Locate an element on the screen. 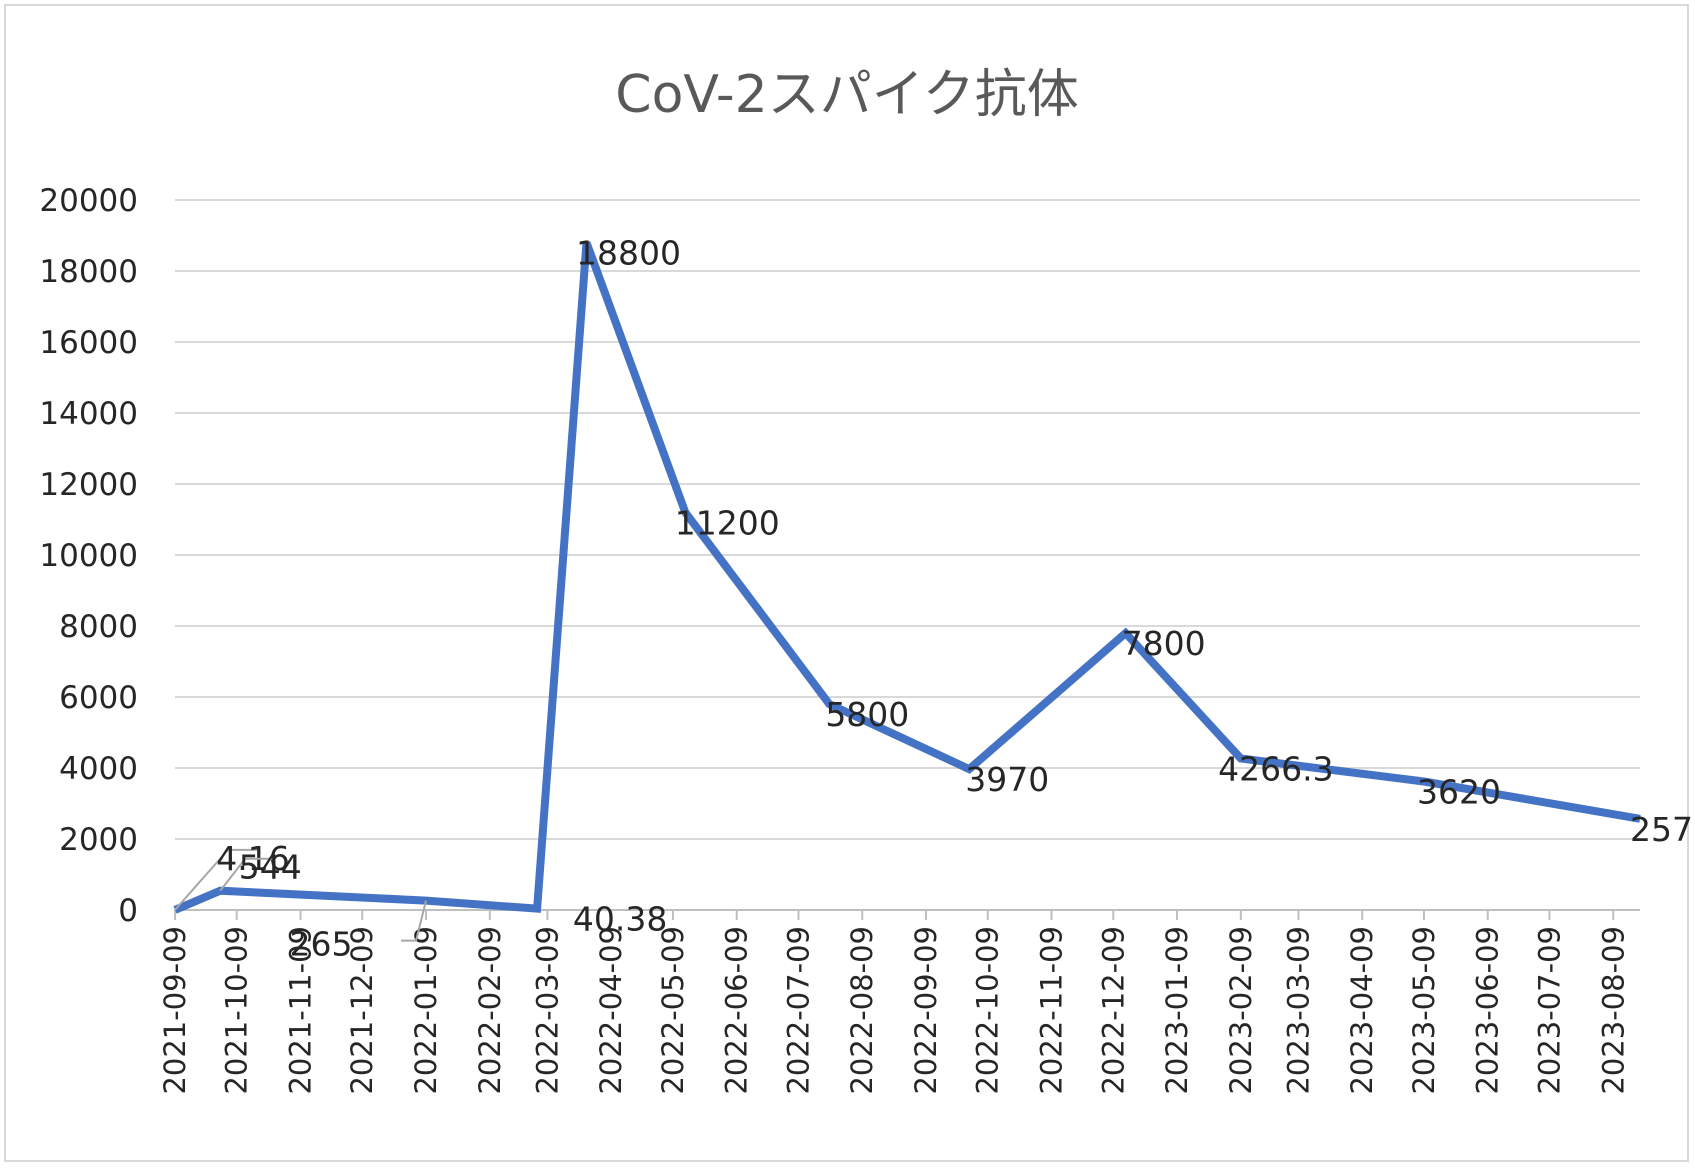 Image resolution: width=1695 pixels, height=1168 pixels. chart-title: CoV-2スパイク抗体 is located at coordinates (846, 95).